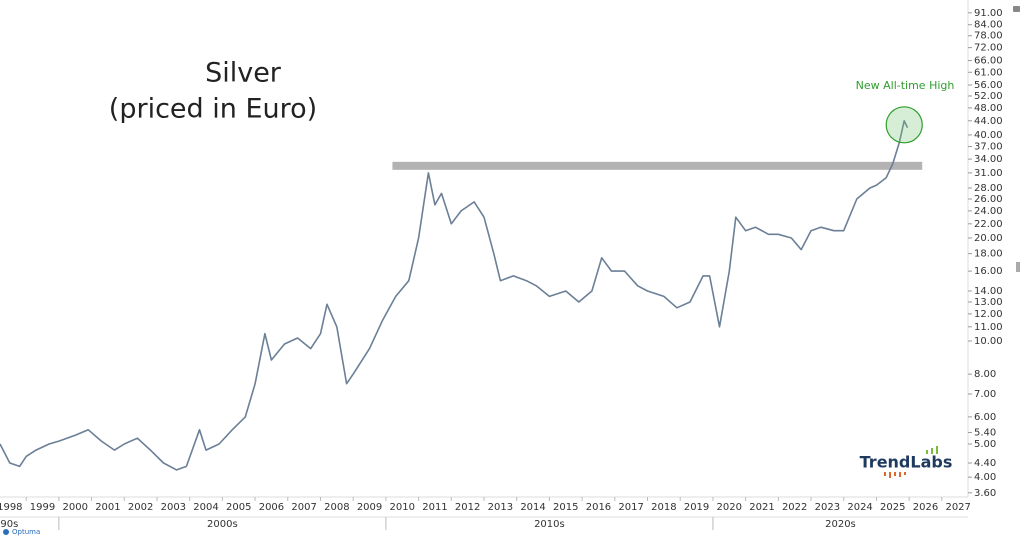 The height and width of the screenshot is (537, 1024). What do you see at coordinates (74, 507) in the screenshot?
I see `x-tick-label: 2000` at bounding box center [74, 507].